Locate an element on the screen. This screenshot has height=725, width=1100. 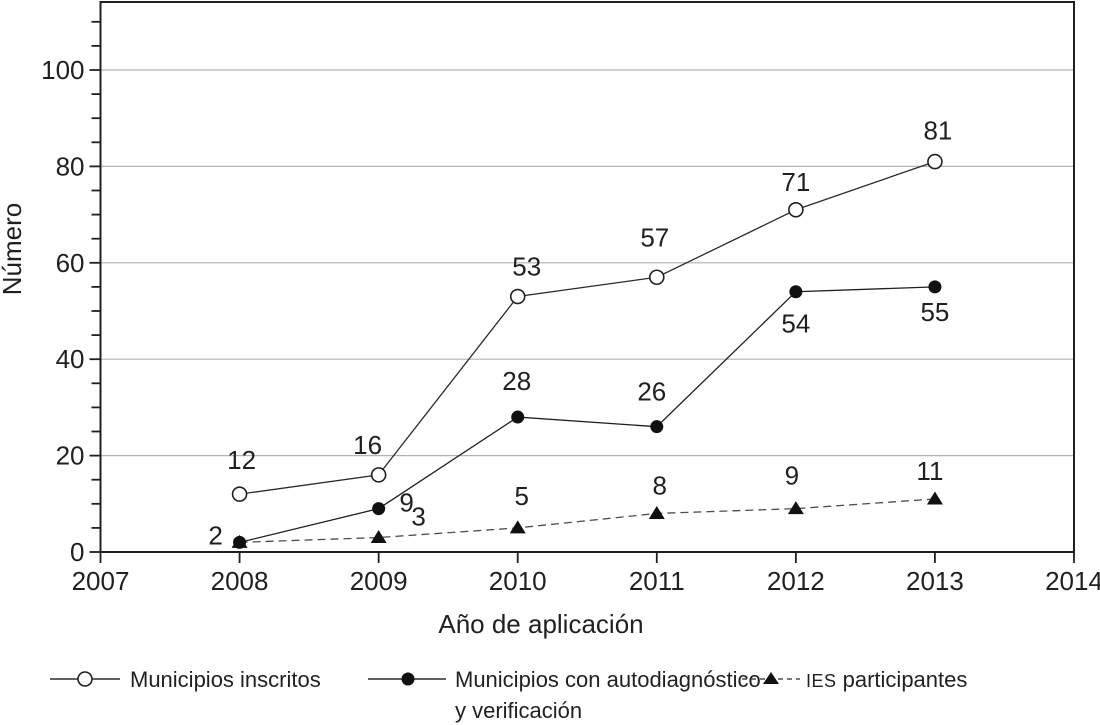
data-point-label: 2 is located at coordinates (215, 535).